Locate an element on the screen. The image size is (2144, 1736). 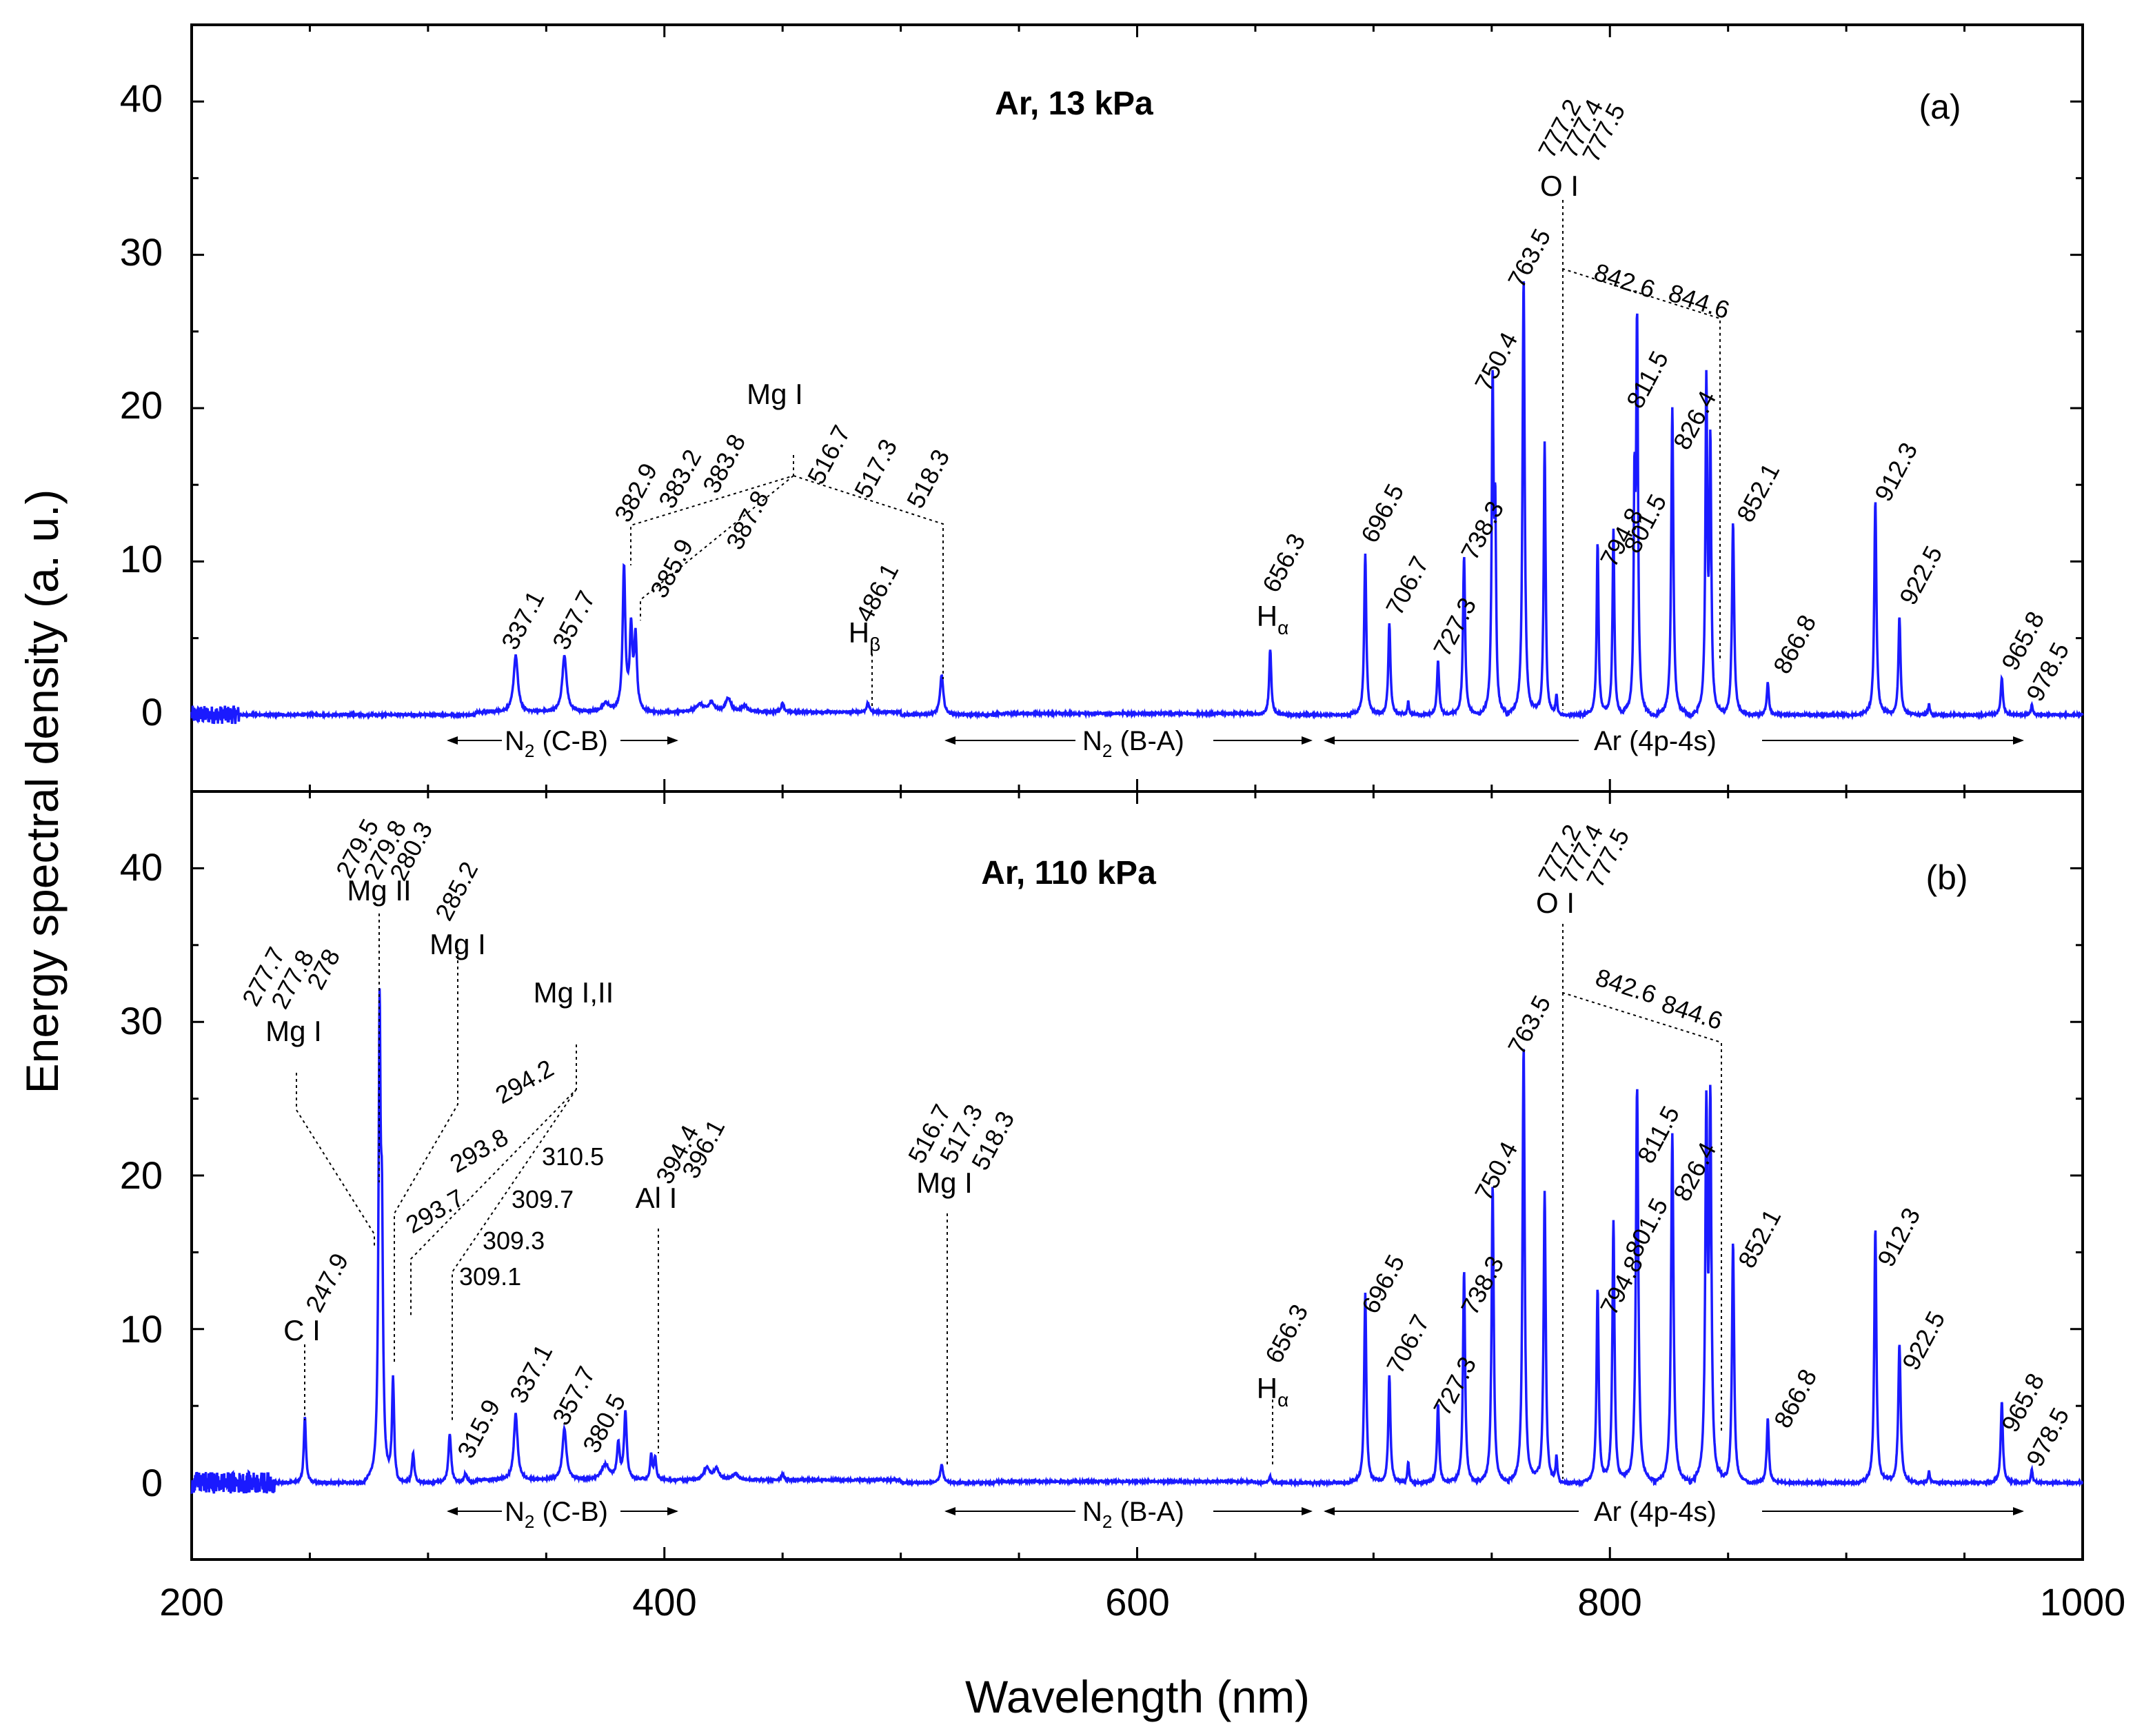
y-tick-label: 20 is located at coordinates (141, 1175).